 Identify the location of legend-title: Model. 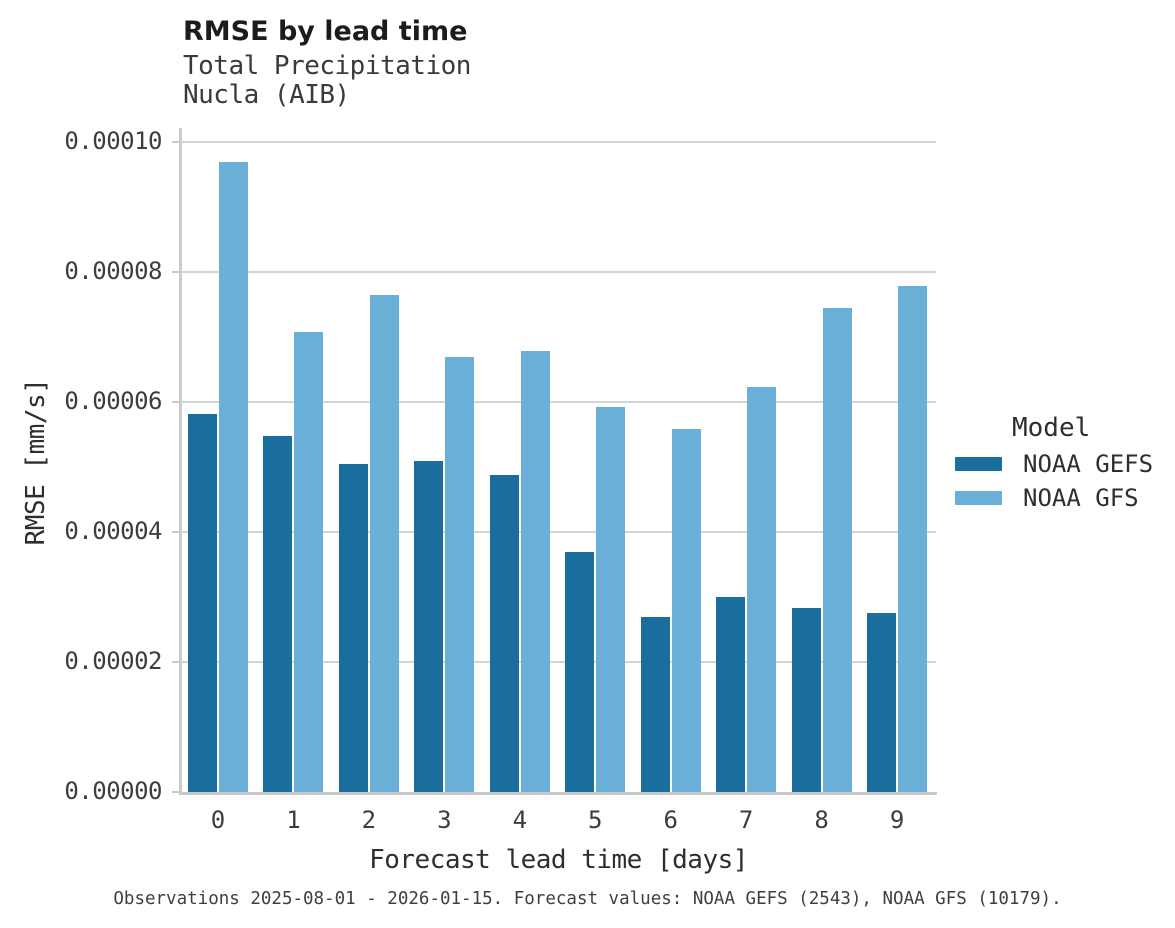
(1051, 428).